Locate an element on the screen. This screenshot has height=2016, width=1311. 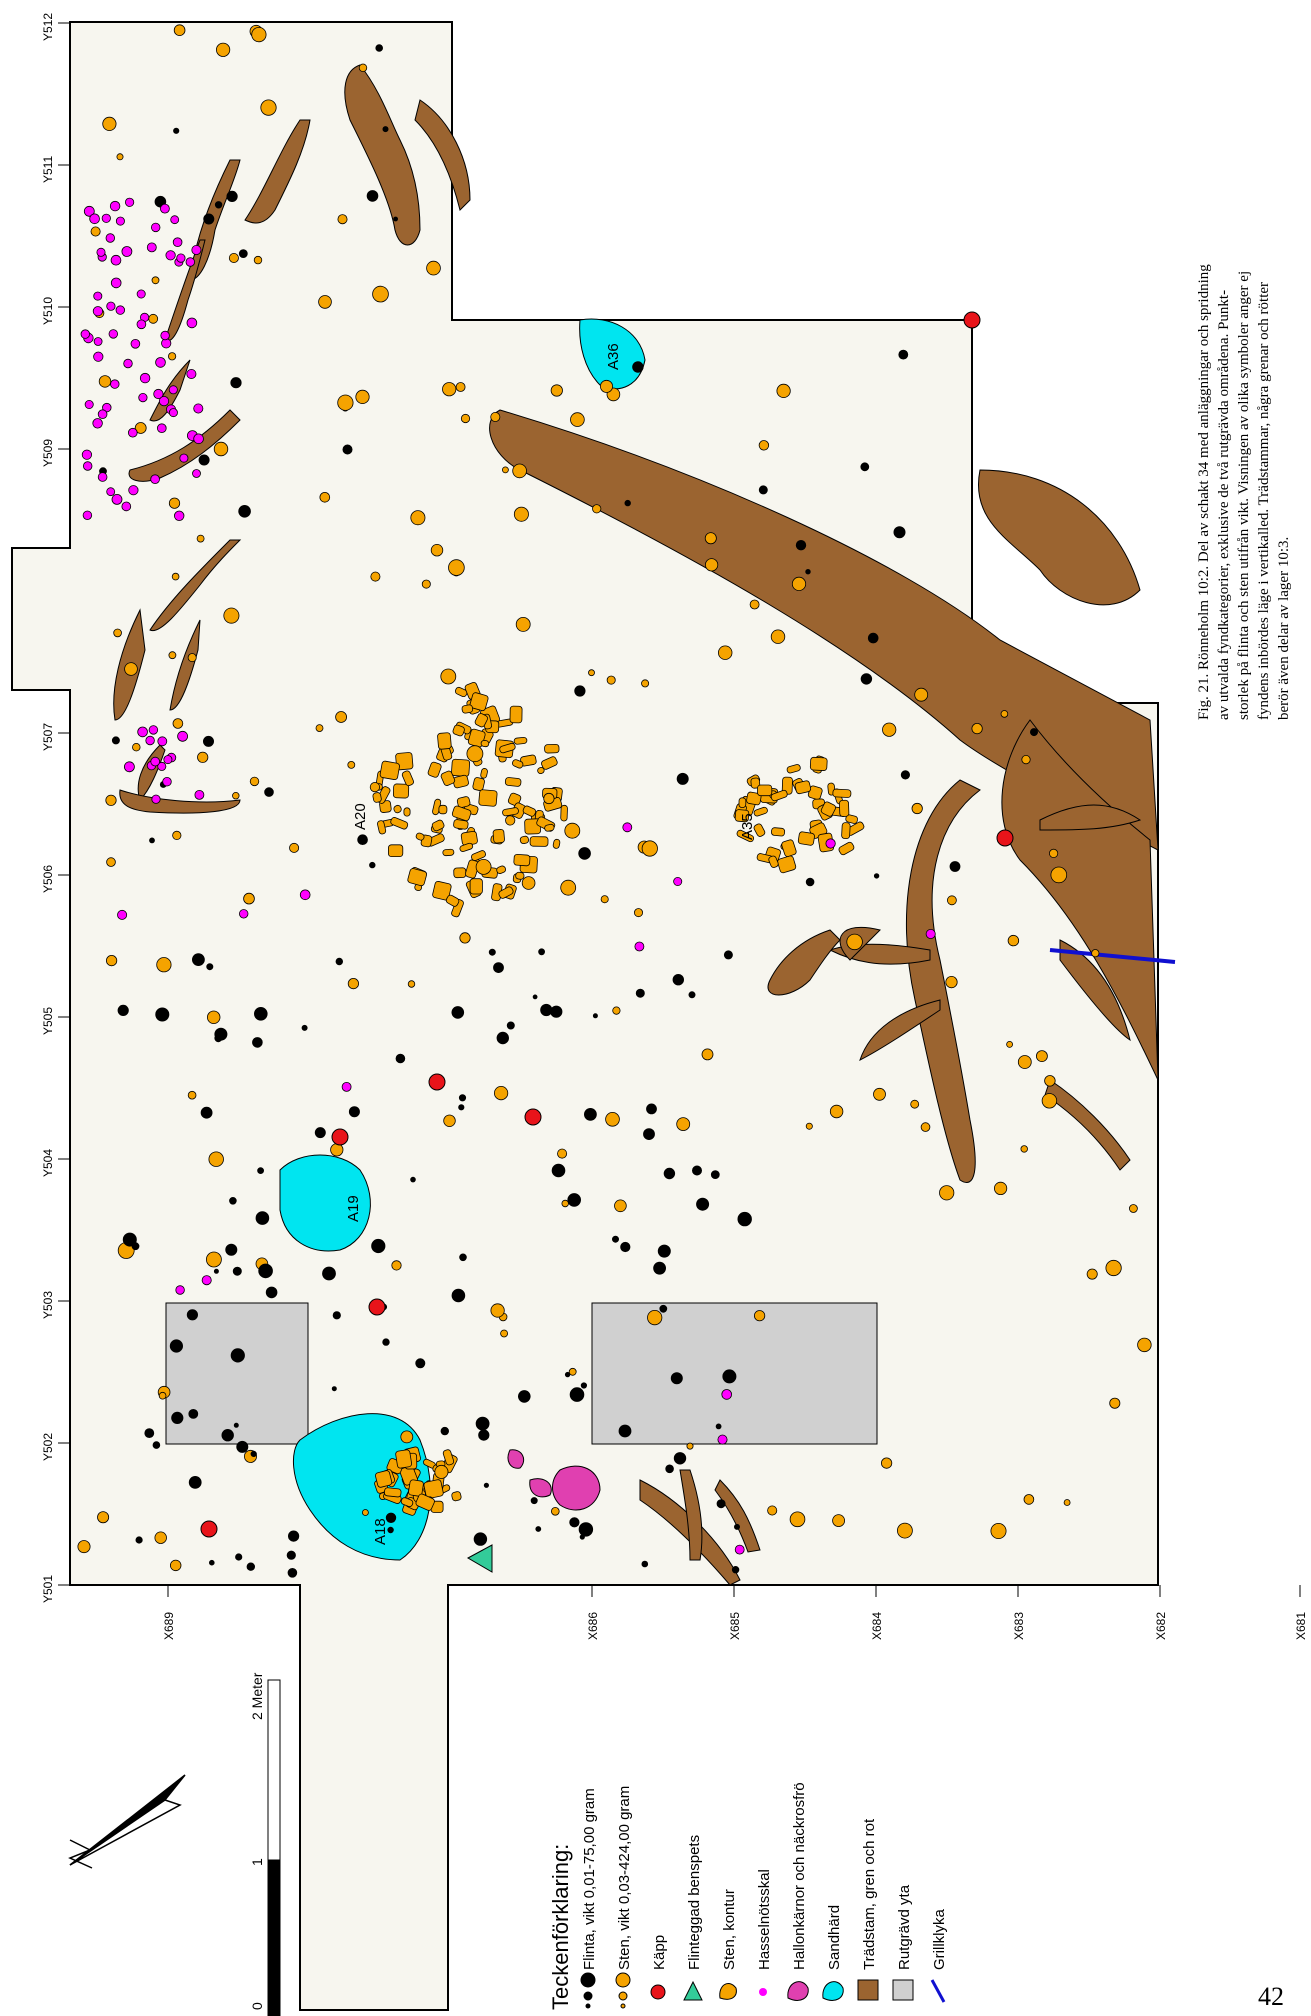
y-tick-label: Y512 is located at coordinates (48, 27).